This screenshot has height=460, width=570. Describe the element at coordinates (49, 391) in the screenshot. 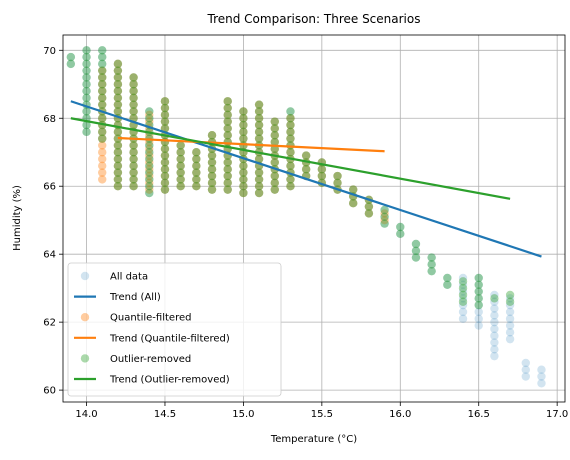

I see `y-tick-label: 60` at that location.